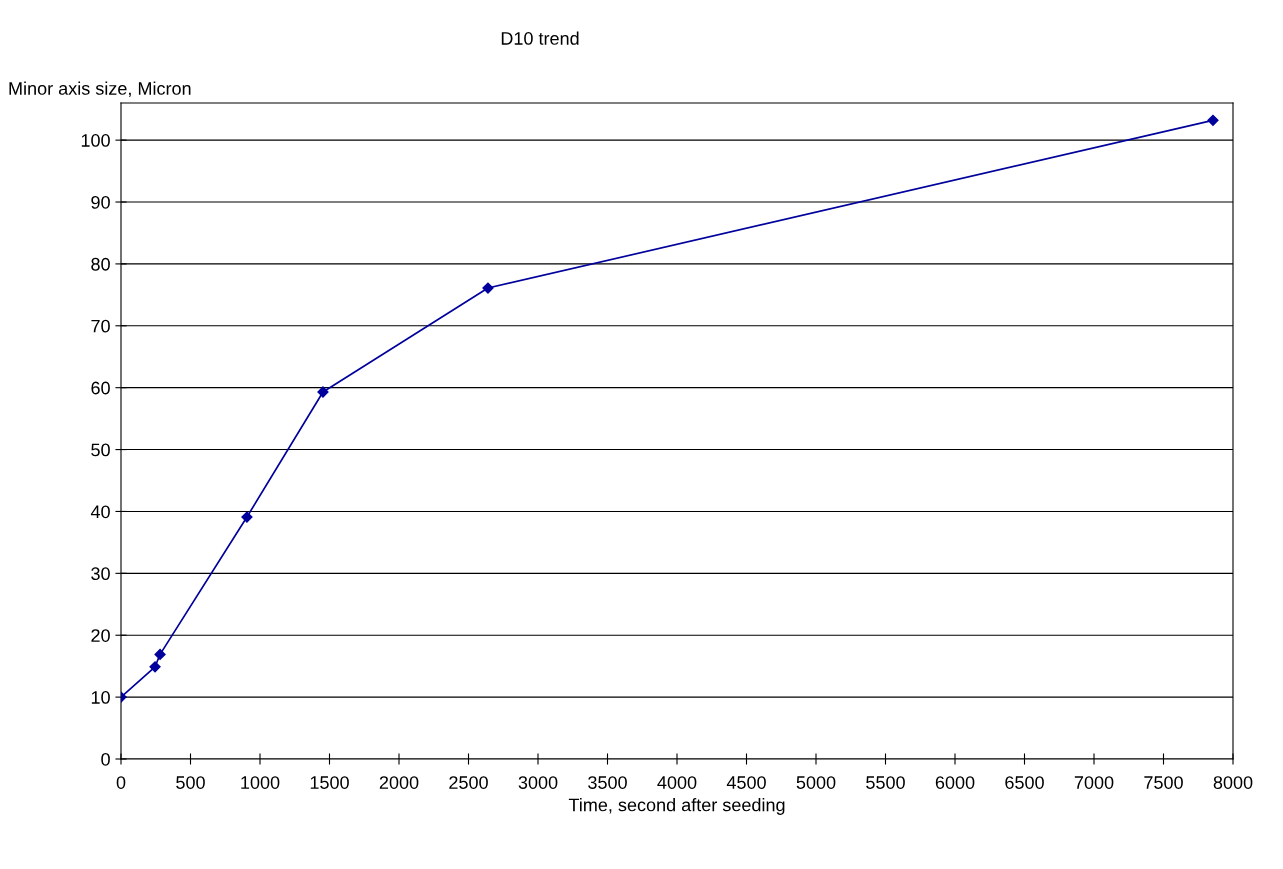 The width and height of the screenshot is (1283, 869). I want to click on x-tick-label: 500, so click(190, 782).